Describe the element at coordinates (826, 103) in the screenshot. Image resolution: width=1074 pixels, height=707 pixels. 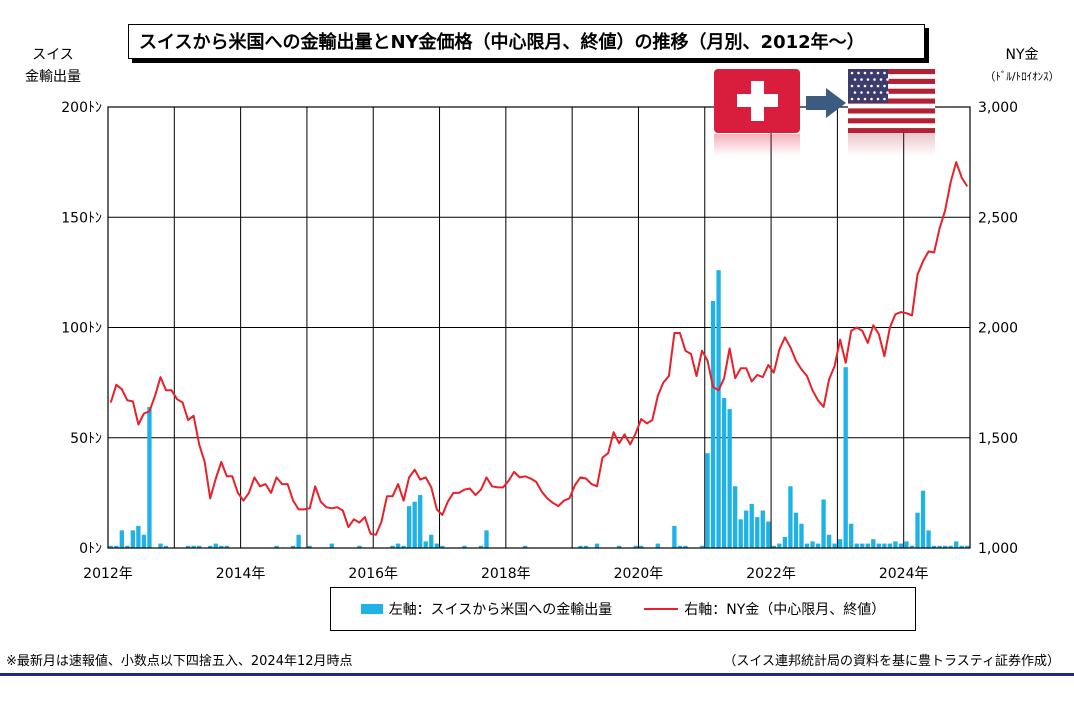
I see `arrow-right-icon` at that location.